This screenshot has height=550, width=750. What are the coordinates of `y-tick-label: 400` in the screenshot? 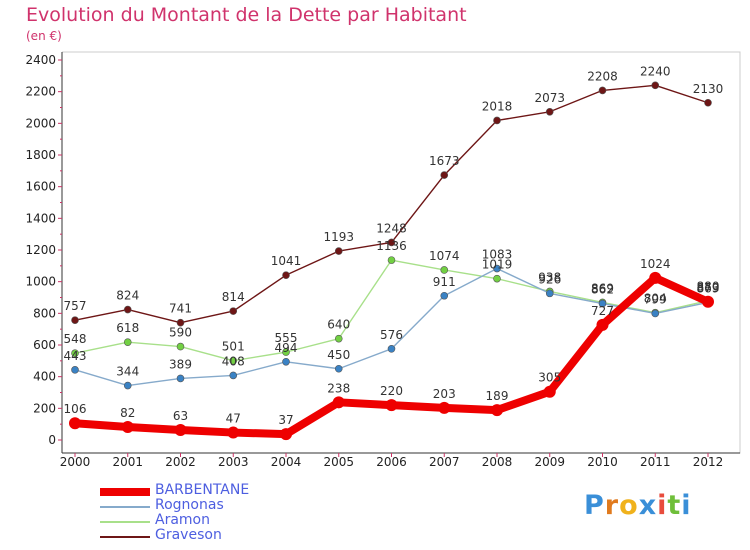 It's located at (44, 377).